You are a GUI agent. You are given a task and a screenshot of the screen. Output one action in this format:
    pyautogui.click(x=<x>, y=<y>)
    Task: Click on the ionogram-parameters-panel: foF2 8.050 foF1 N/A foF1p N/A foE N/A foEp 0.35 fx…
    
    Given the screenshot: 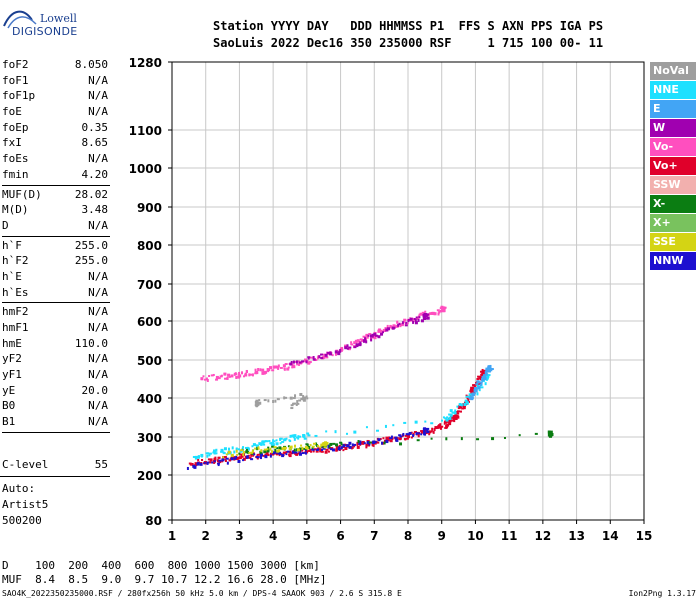 What is the action you would take?
    pyautogui.click(x=56, y=245)
    